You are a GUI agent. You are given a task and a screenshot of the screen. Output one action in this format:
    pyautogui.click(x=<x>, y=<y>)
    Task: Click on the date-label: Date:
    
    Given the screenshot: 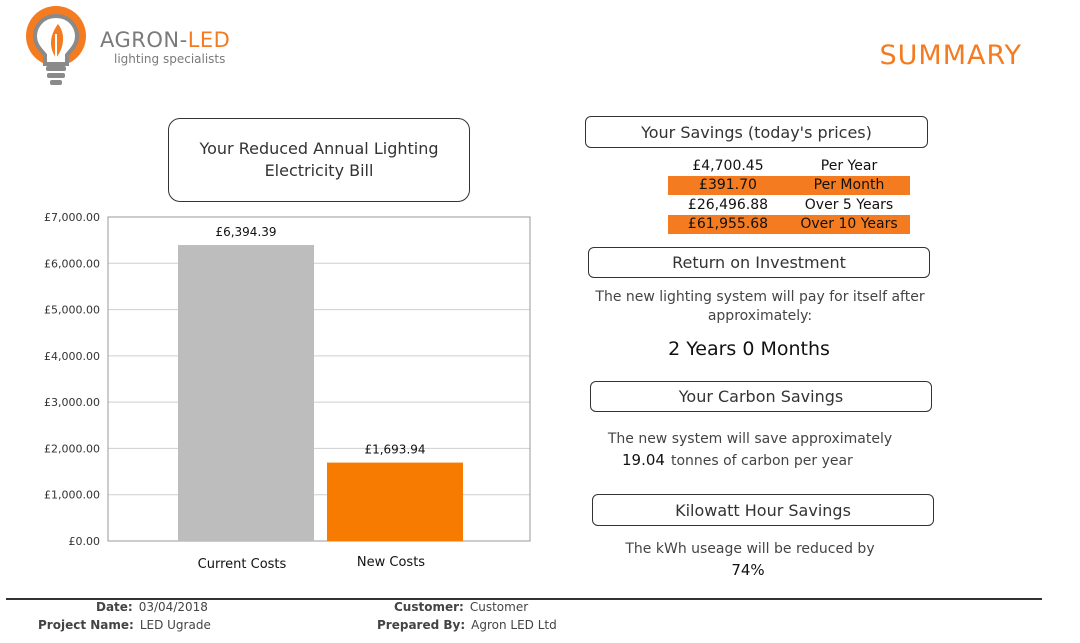 What is the action you would take?
    pyautogui.click(x=114, y=607)
    